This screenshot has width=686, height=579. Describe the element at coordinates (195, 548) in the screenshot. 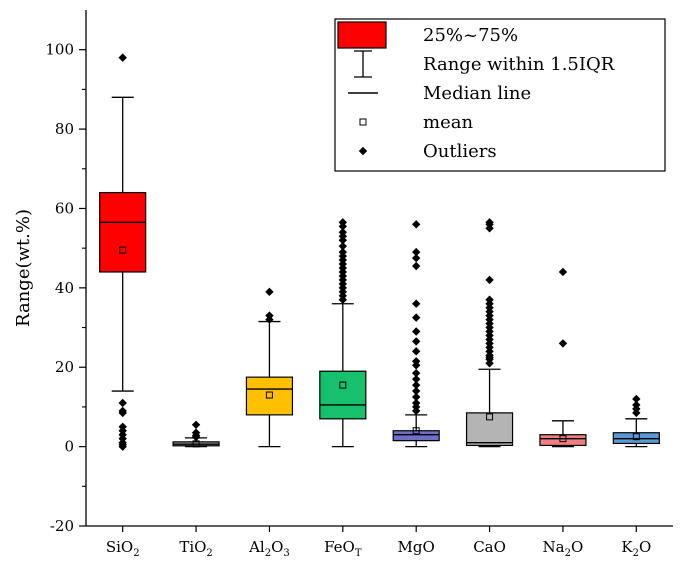

I see `x-tick-label: TiO2` at that location.